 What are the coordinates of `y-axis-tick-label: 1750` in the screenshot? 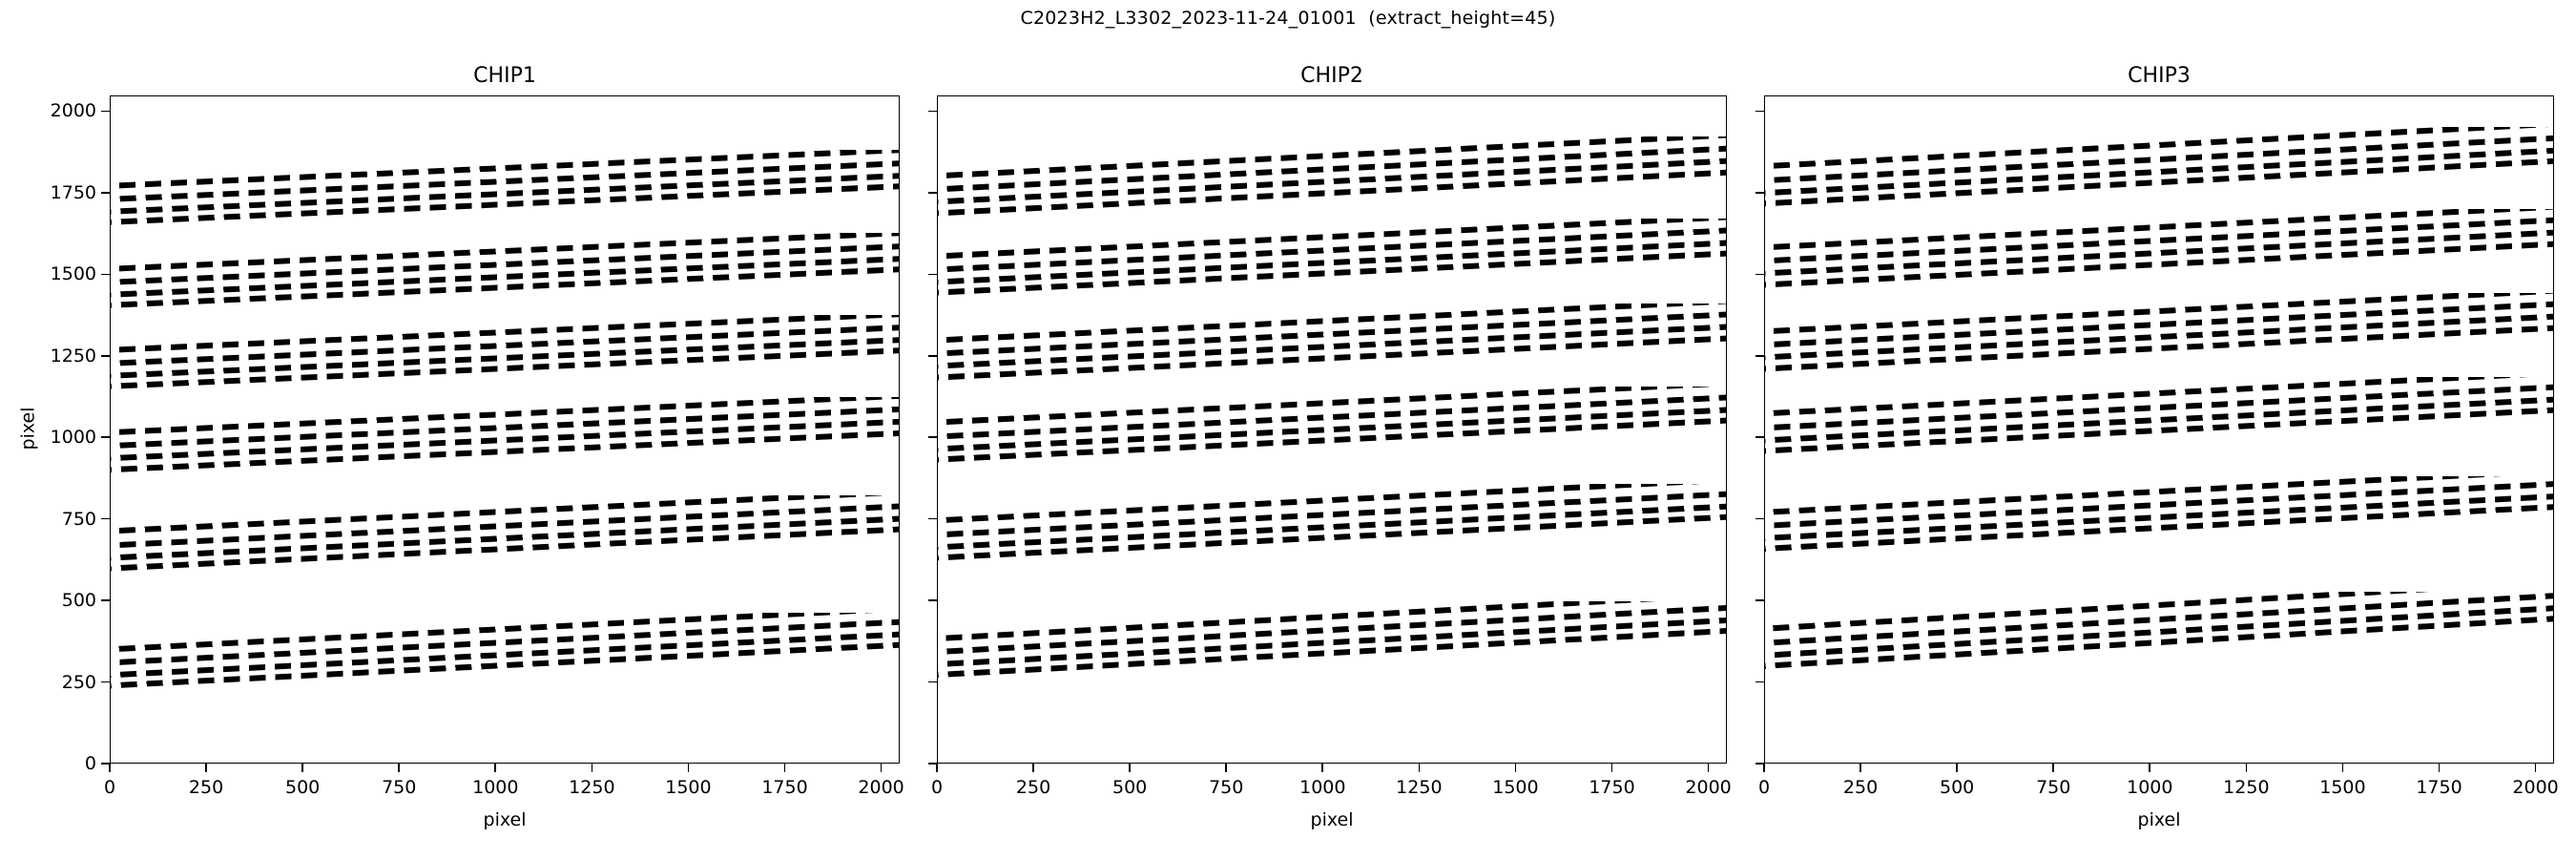 It's located at (73, 192).